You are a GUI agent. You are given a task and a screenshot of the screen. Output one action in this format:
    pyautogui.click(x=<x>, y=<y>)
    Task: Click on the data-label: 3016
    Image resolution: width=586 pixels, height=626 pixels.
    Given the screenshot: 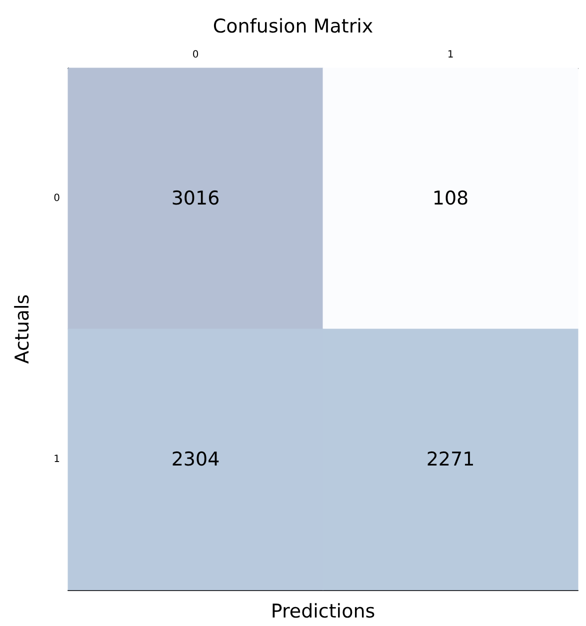 What is the action you would take?
    pyautogui.click(x=195, y=199)
    